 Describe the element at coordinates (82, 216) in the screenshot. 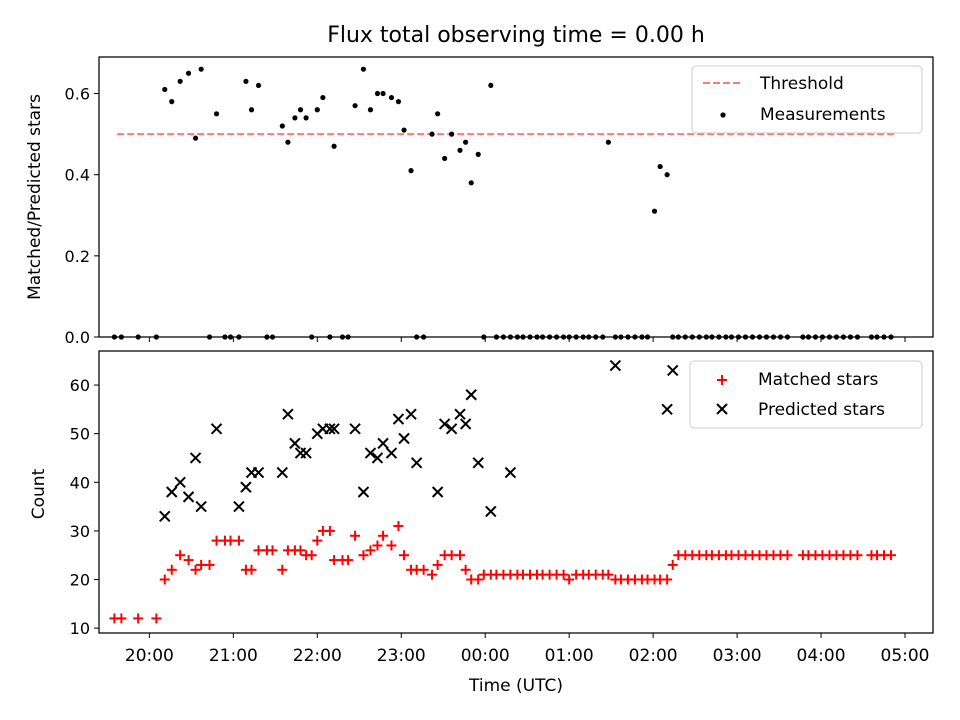

I see `top-y-ticks: 0.0 0.2 0.4 0.6` at that location.